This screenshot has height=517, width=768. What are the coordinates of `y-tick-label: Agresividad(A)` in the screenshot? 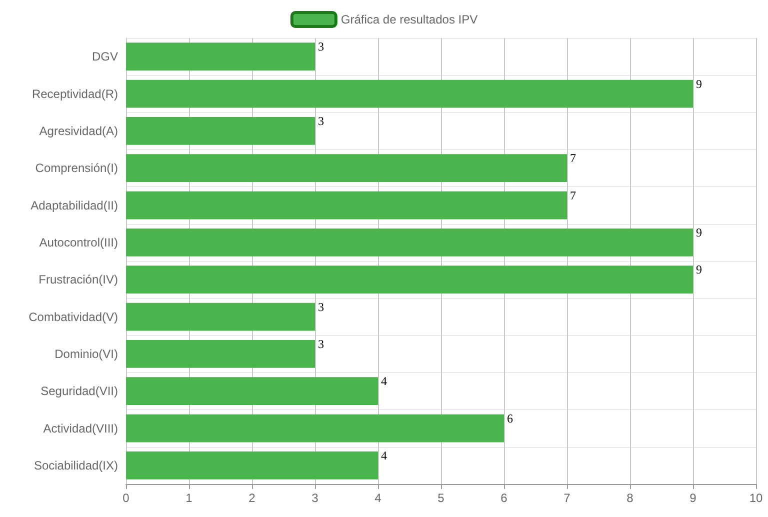 It's located at (78, 131).